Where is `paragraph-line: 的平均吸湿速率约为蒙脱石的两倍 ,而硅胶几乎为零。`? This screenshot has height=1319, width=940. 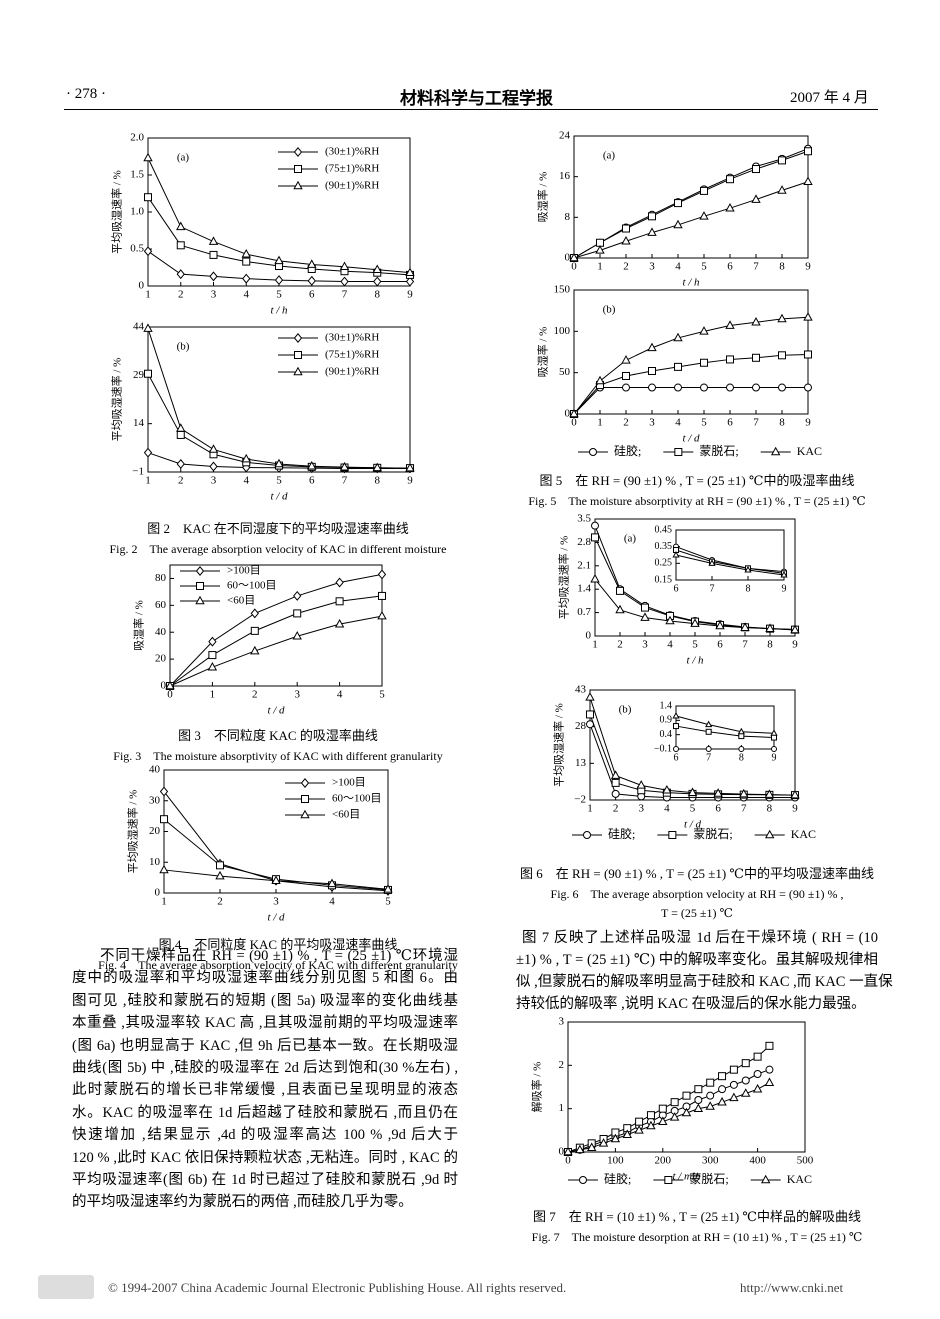 paragraph-line: 的平均吸湿速率约为蒙脱石的两倍 ,而硅胶几乎为零。 is located at coordinates (242, 1202).